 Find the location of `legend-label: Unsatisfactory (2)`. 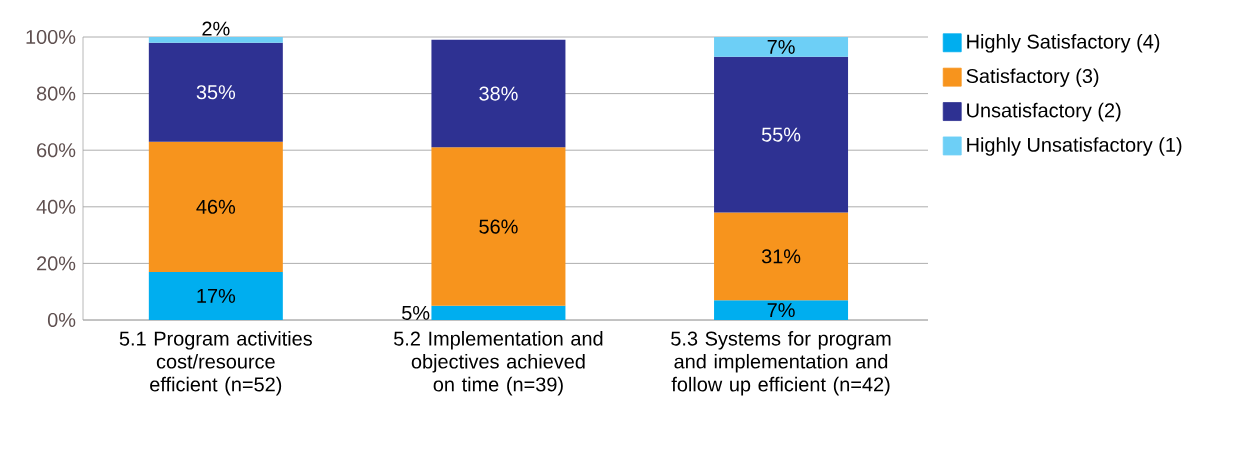

legend-label: Unsatisfactory (2) is located at coordinates (1044, 112).